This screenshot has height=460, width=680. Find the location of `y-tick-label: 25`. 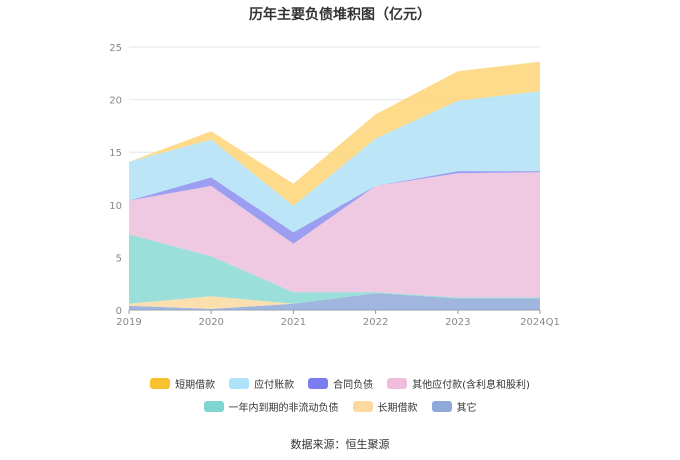

y-tick-label: 25 is located at coordinates (115, 48).